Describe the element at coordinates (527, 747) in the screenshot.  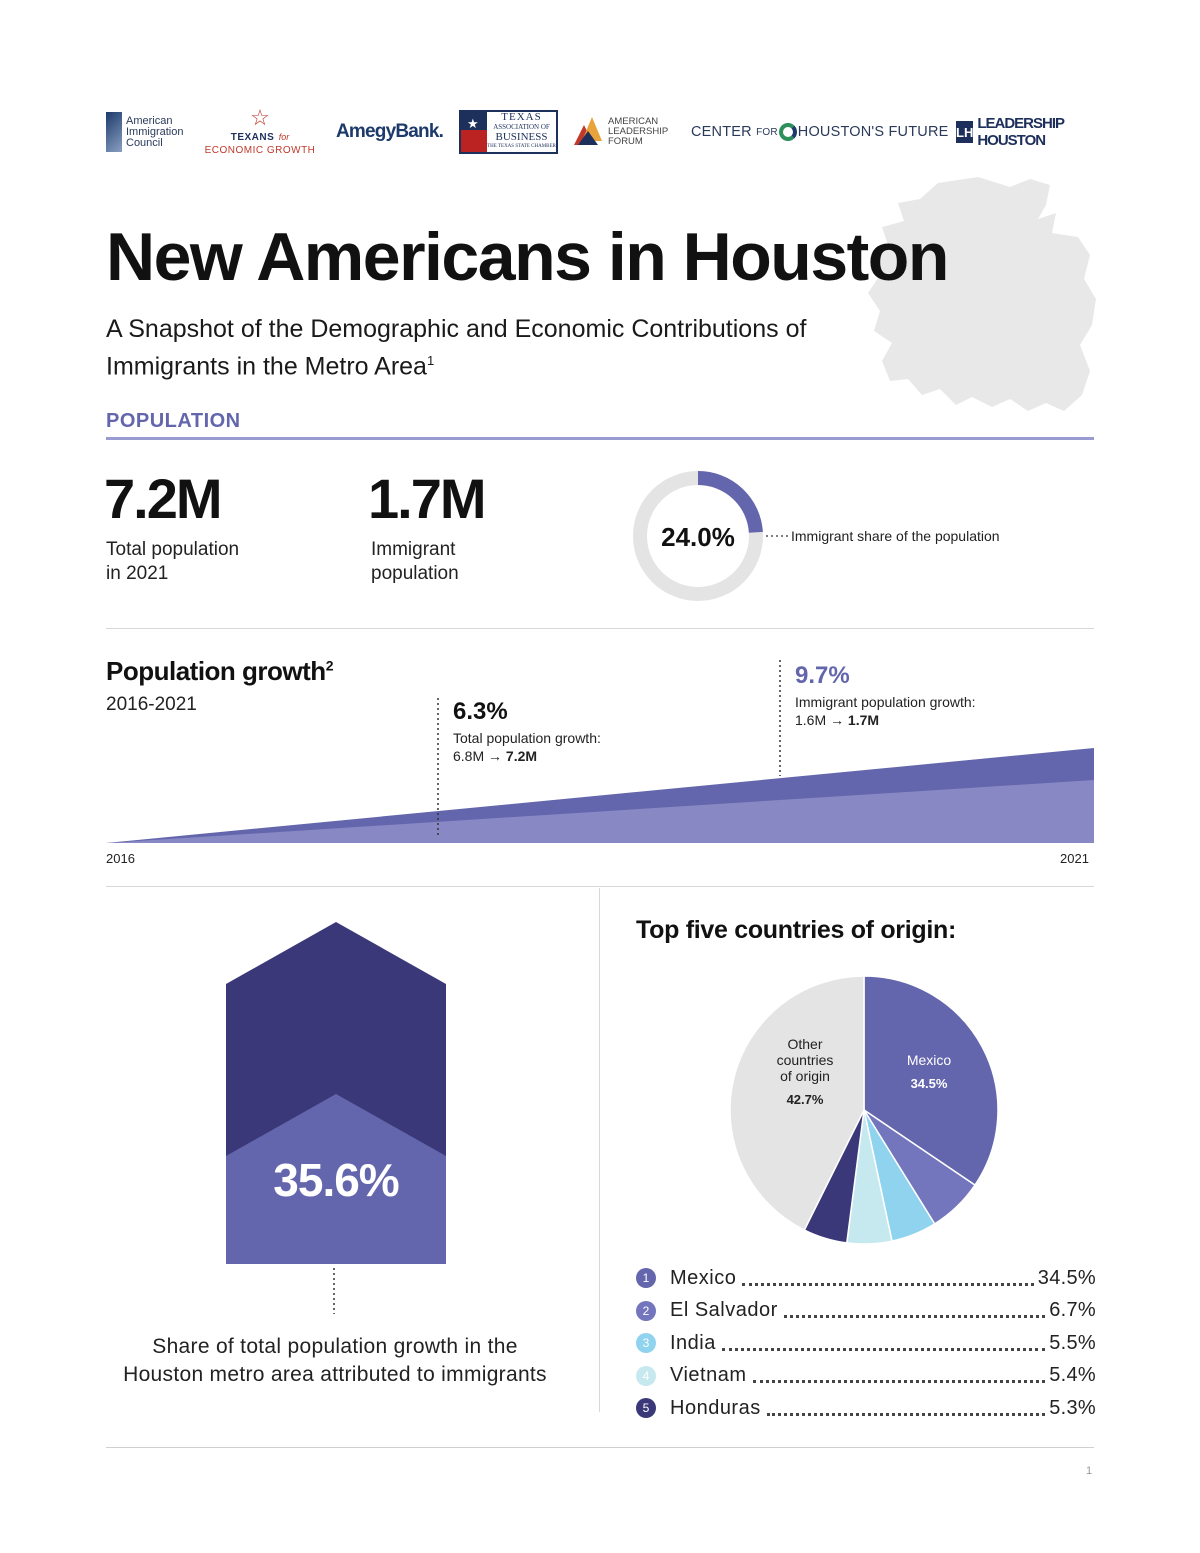
I see `total-growth-label: Total population growth: 6.8M → 7.2M` at that location.